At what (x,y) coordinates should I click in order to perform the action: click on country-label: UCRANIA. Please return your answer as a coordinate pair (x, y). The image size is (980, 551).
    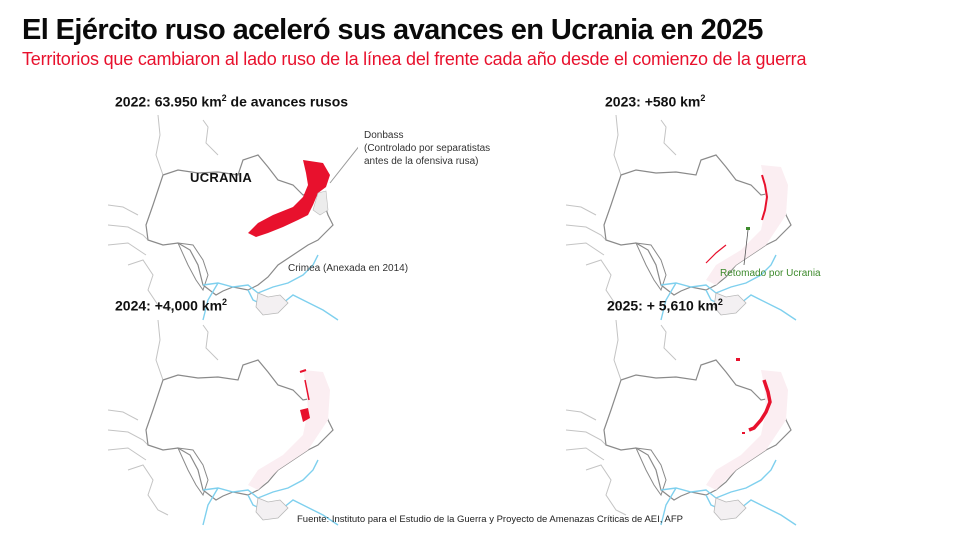
    Looking at the image, I should click on (221, 177).